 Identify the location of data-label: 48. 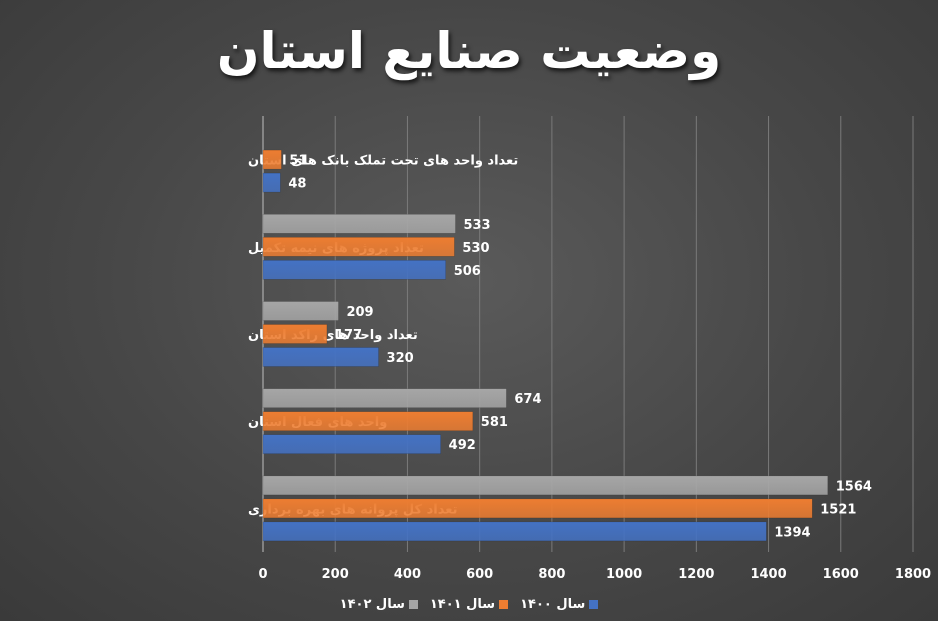
(297, 184).